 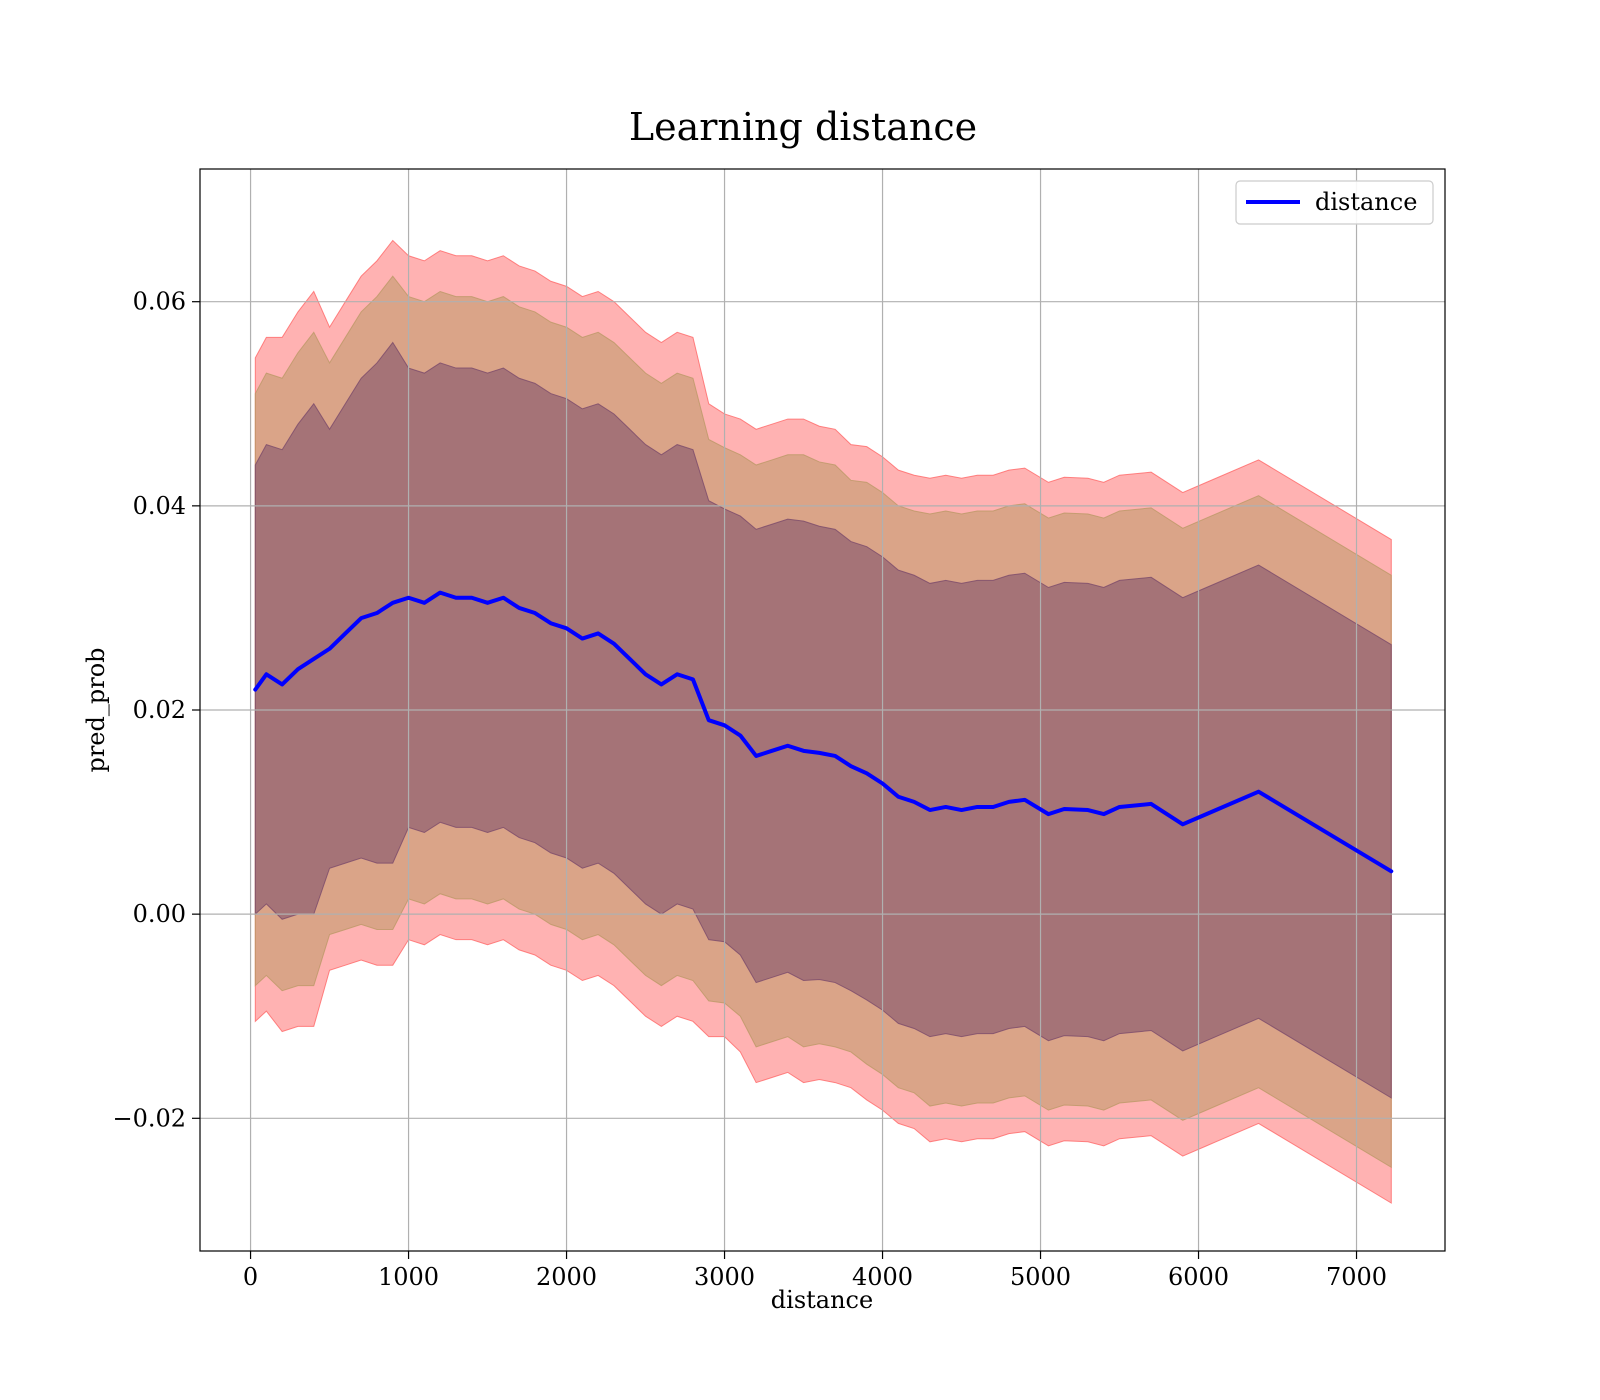 I want to click on chart-title: Learning distance, so click(x=803, y=127).